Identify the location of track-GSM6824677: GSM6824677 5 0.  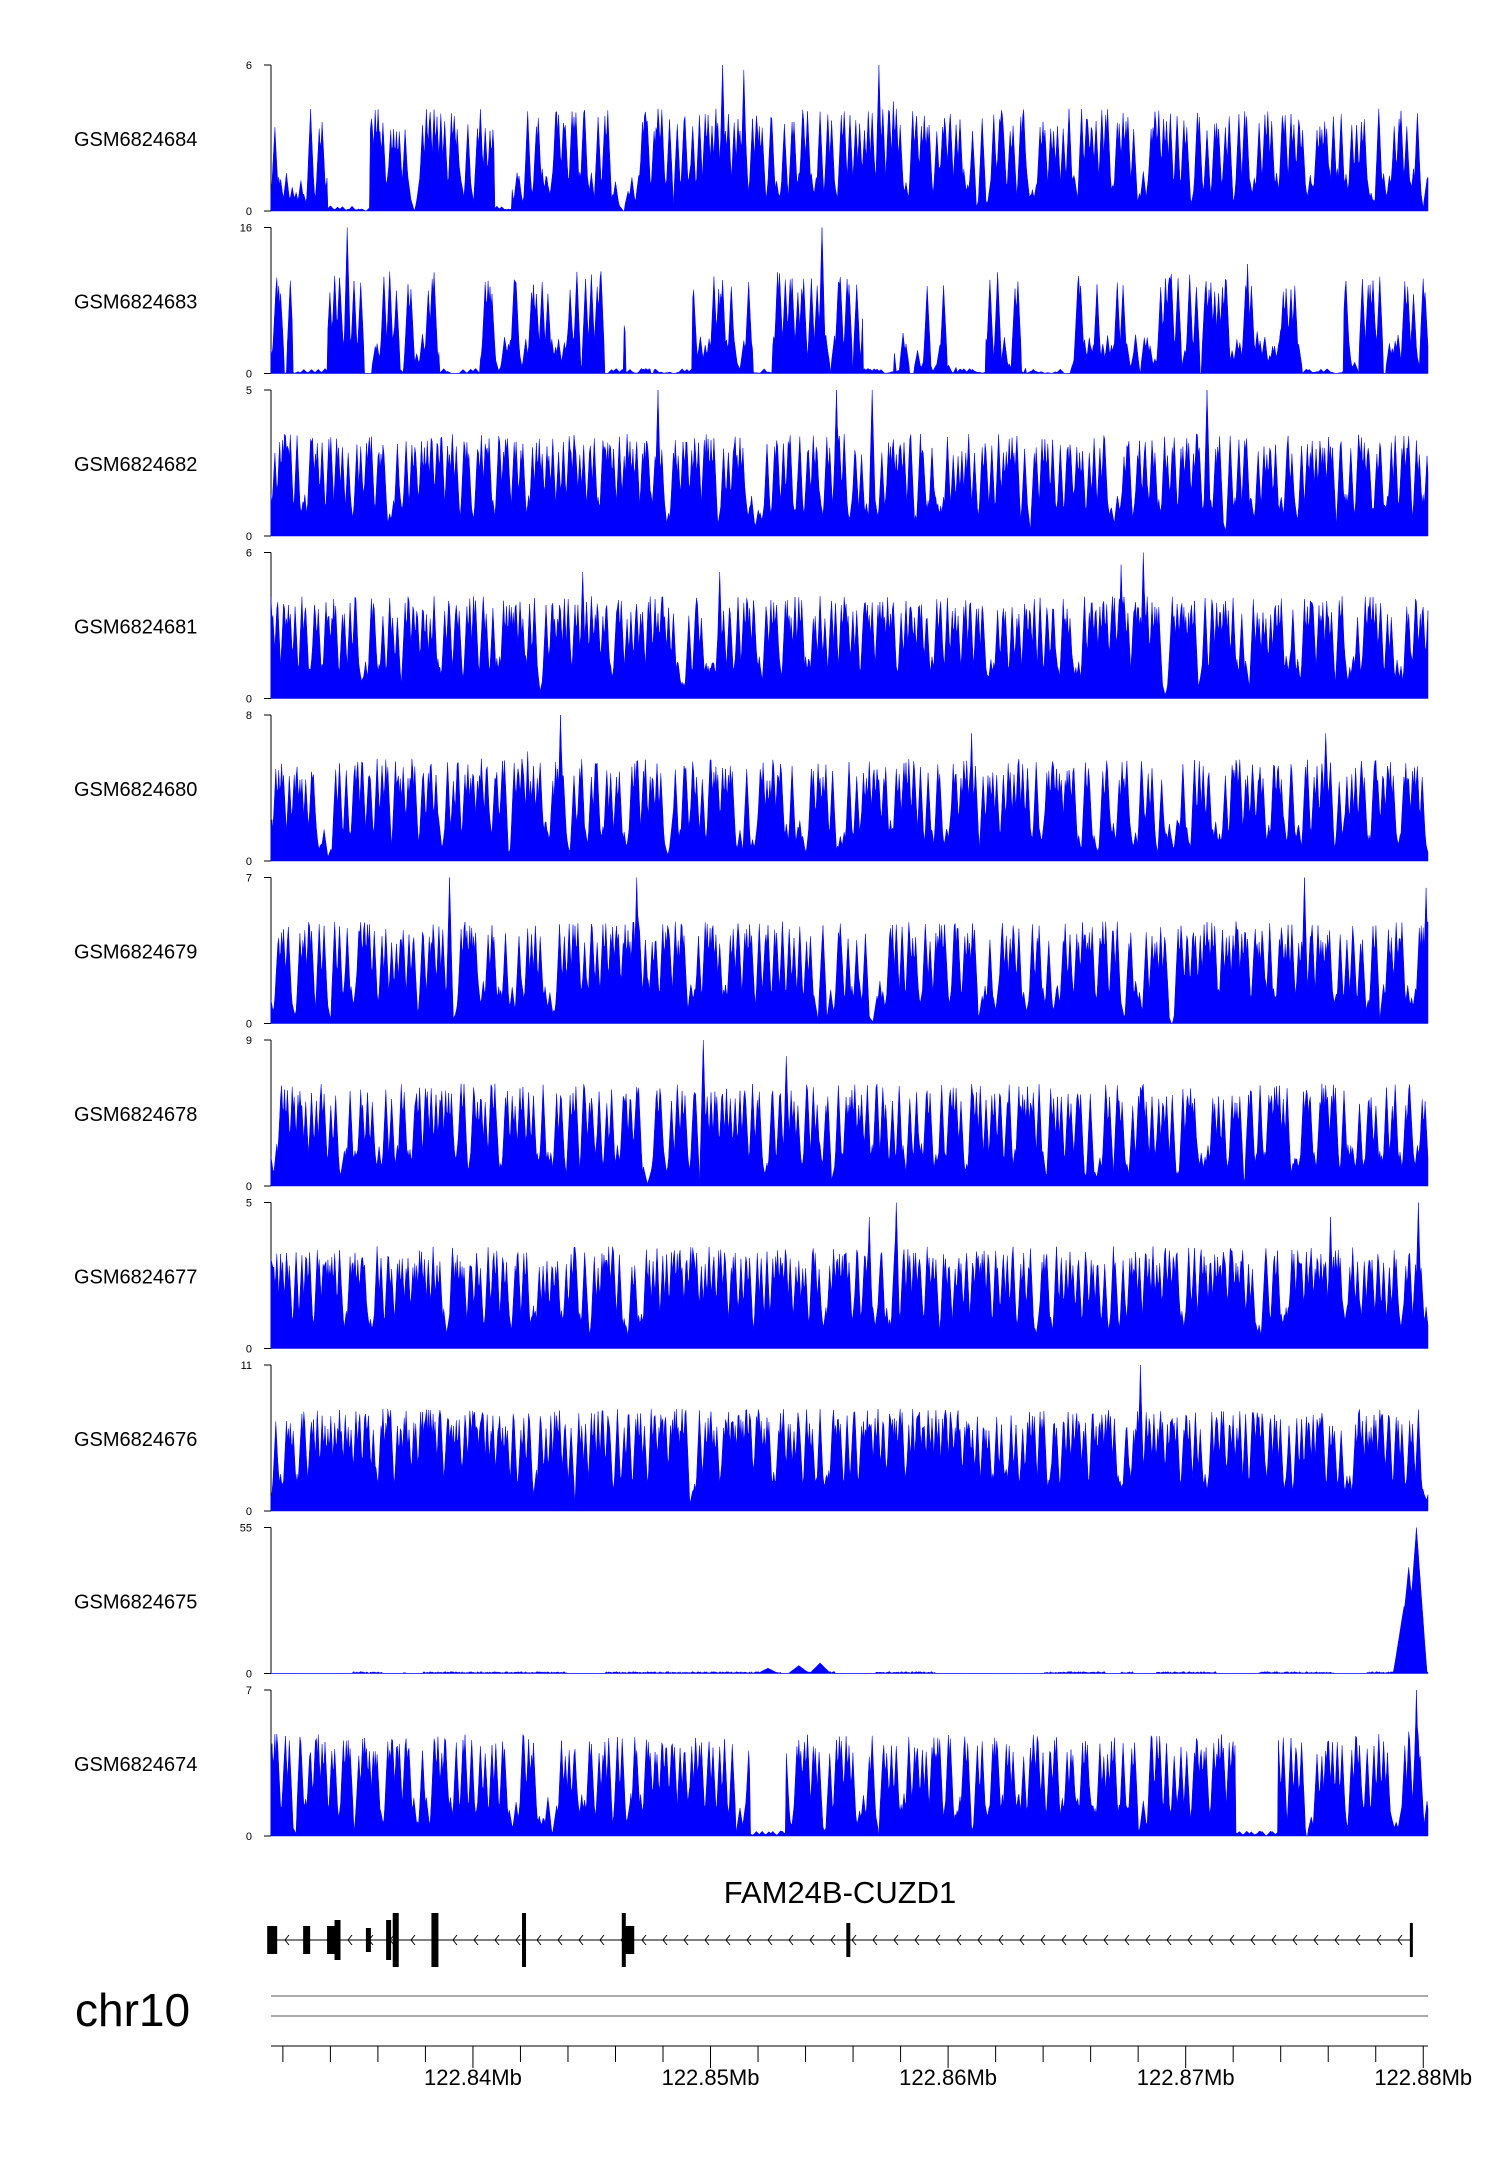
(751, 1277).